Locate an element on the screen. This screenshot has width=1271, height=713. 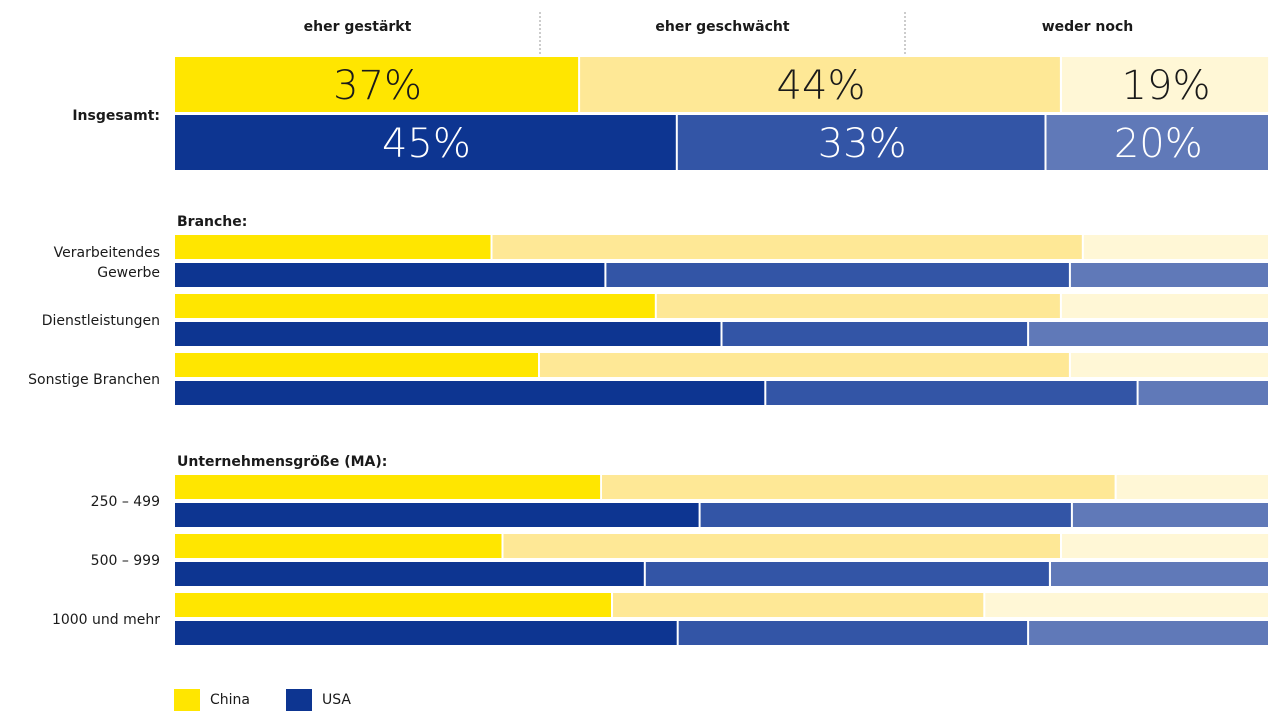
total-china-value-0: 37% is located at coordinates (377, 86).